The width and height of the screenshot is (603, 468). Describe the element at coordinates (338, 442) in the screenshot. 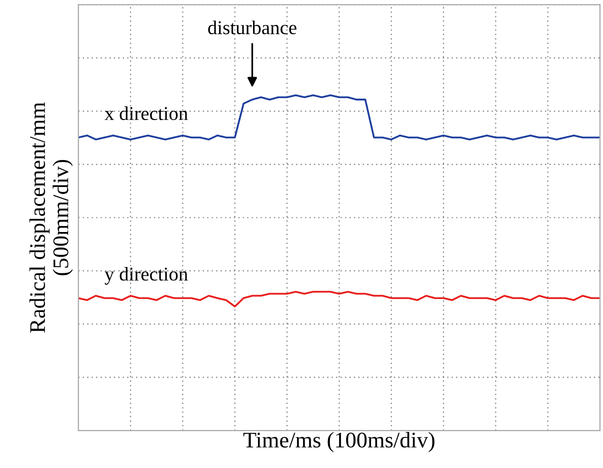

I see `x-axis-title: Time/ms (100ms/div)` at that location.